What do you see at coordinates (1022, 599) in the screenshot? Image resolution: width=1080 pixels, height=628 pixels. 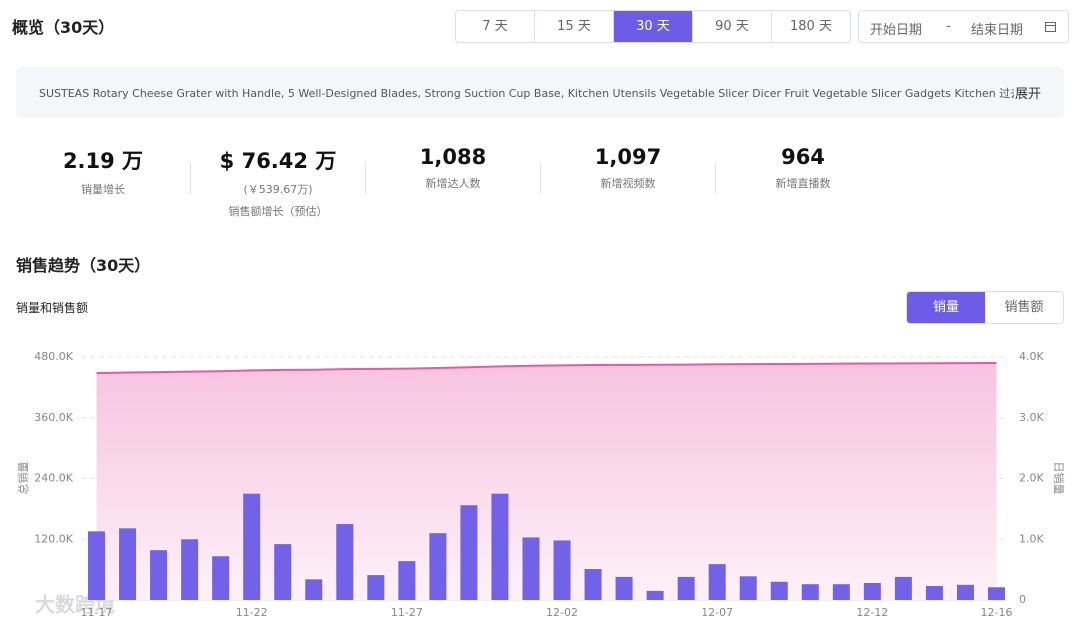 I see `y2-tick-label: 0` at bounding box center [1022, 599].